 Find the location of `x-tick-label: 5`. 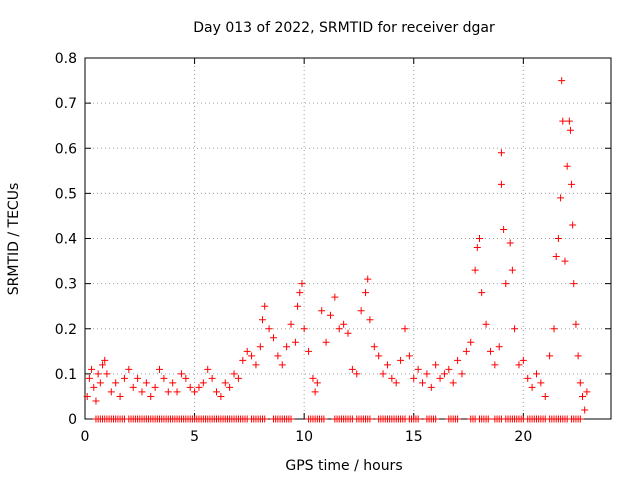

x-tick-label: 5 is located at coordinates (194, 437).